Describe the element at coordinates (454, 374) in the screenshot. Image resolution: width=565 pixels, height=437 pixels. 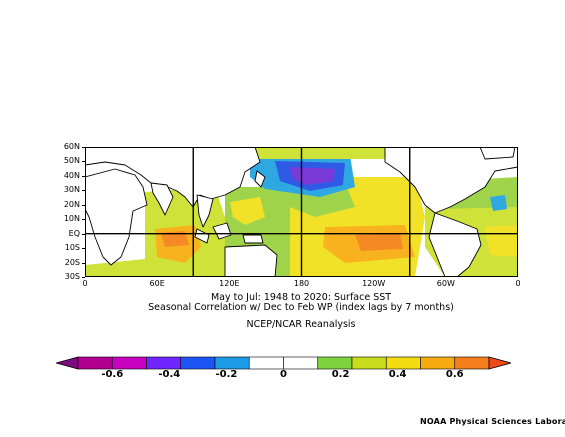
I see `colorbar-label: 0.6` at that location.